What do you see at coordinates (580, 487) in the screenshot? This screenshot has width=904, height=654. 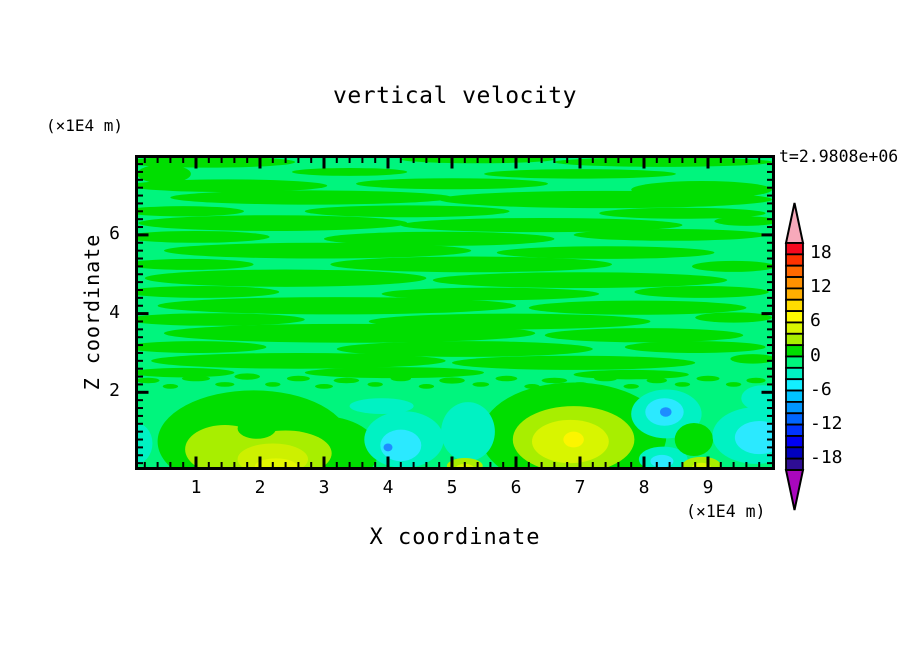 I see `x-tick-label: 7` at bounding box center [580, 487].